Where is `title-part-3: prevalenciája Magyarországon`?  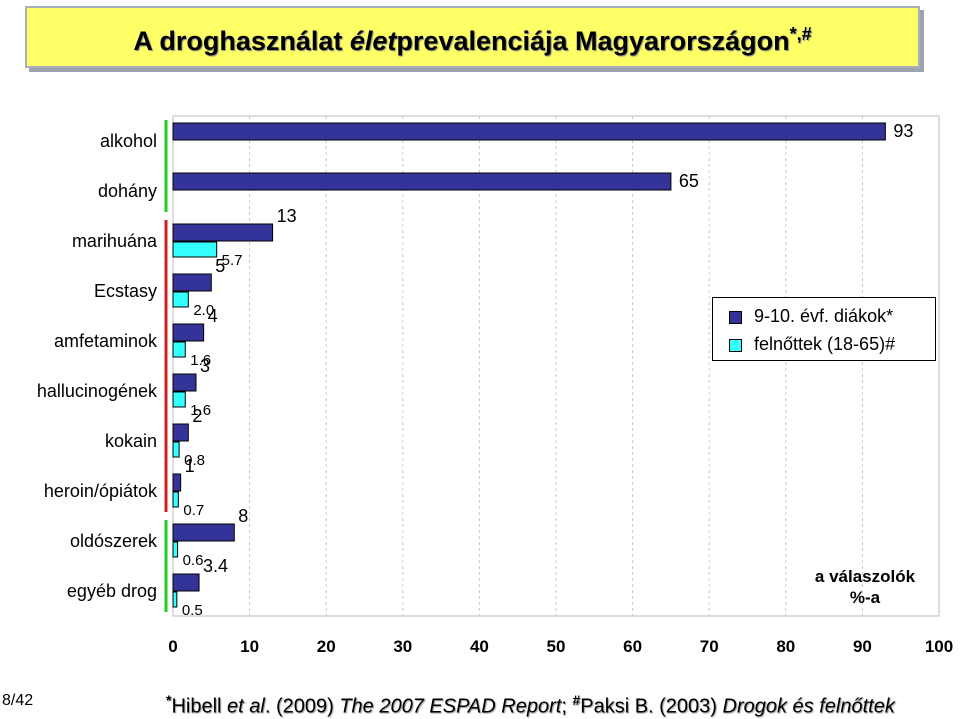
title-part-3: prevalenciája Magyarországon is located at coordinates (593, 41).